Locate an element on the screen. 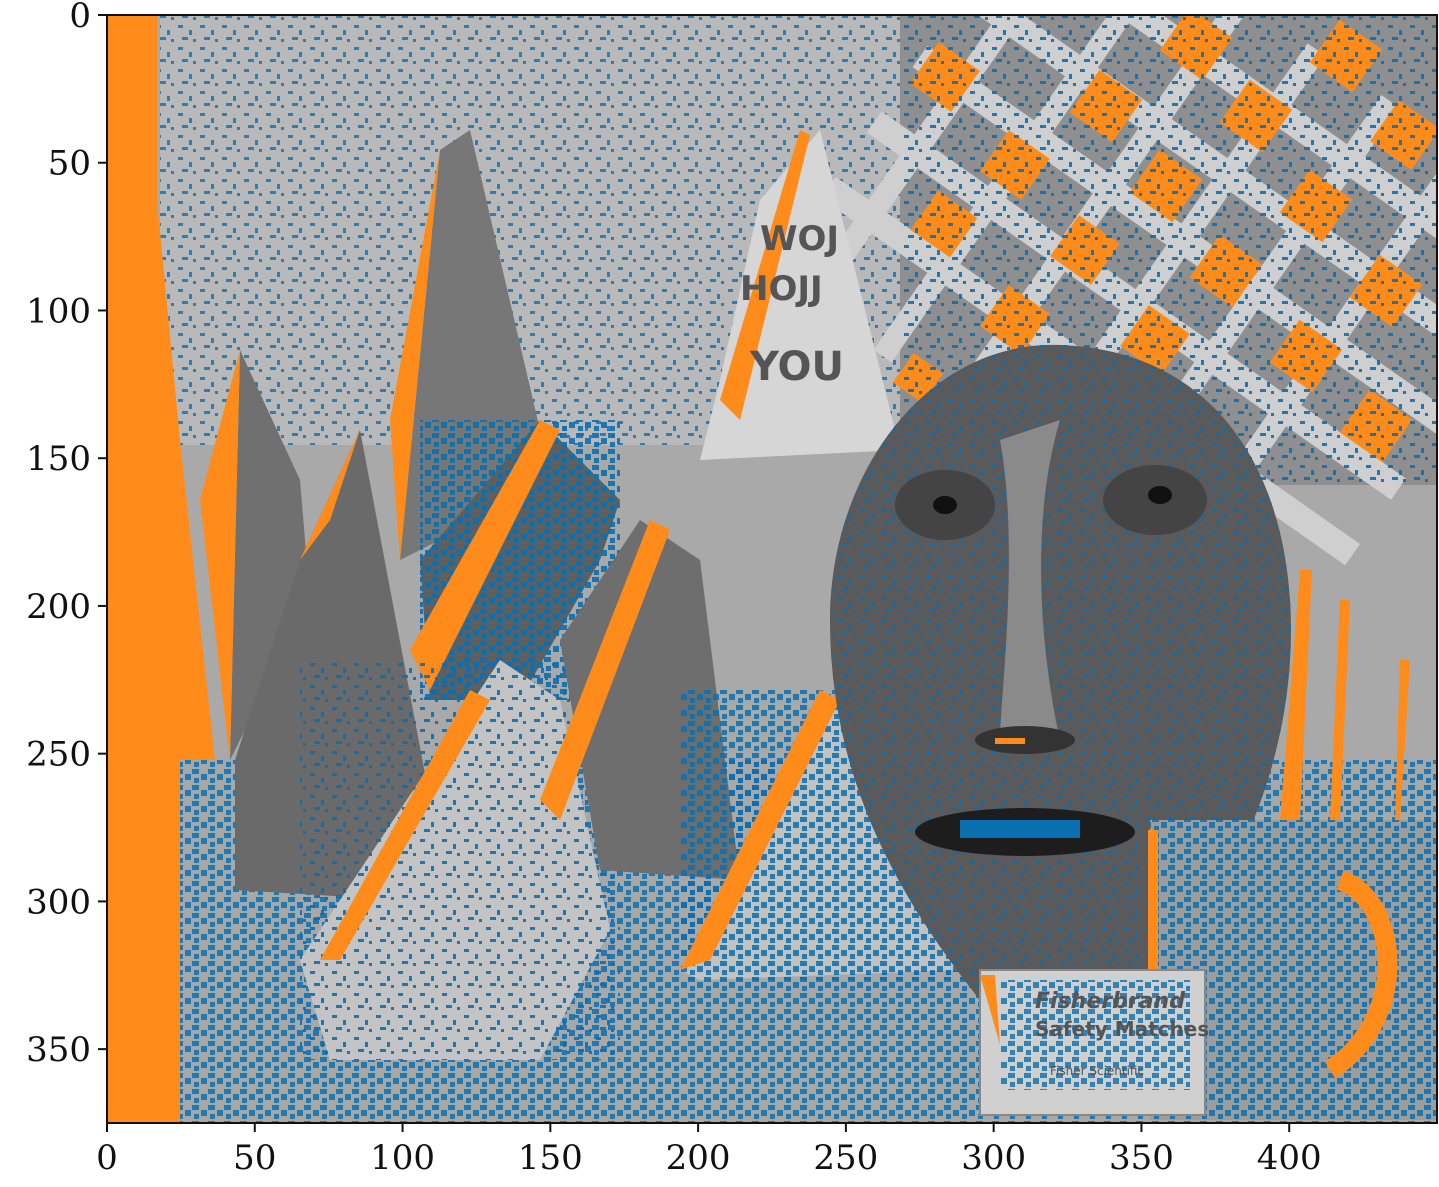 Image resolution: width=1439 pixels, height=1187 pixels. x-tick-label: 400 is located at coordinates (1289, 1158).